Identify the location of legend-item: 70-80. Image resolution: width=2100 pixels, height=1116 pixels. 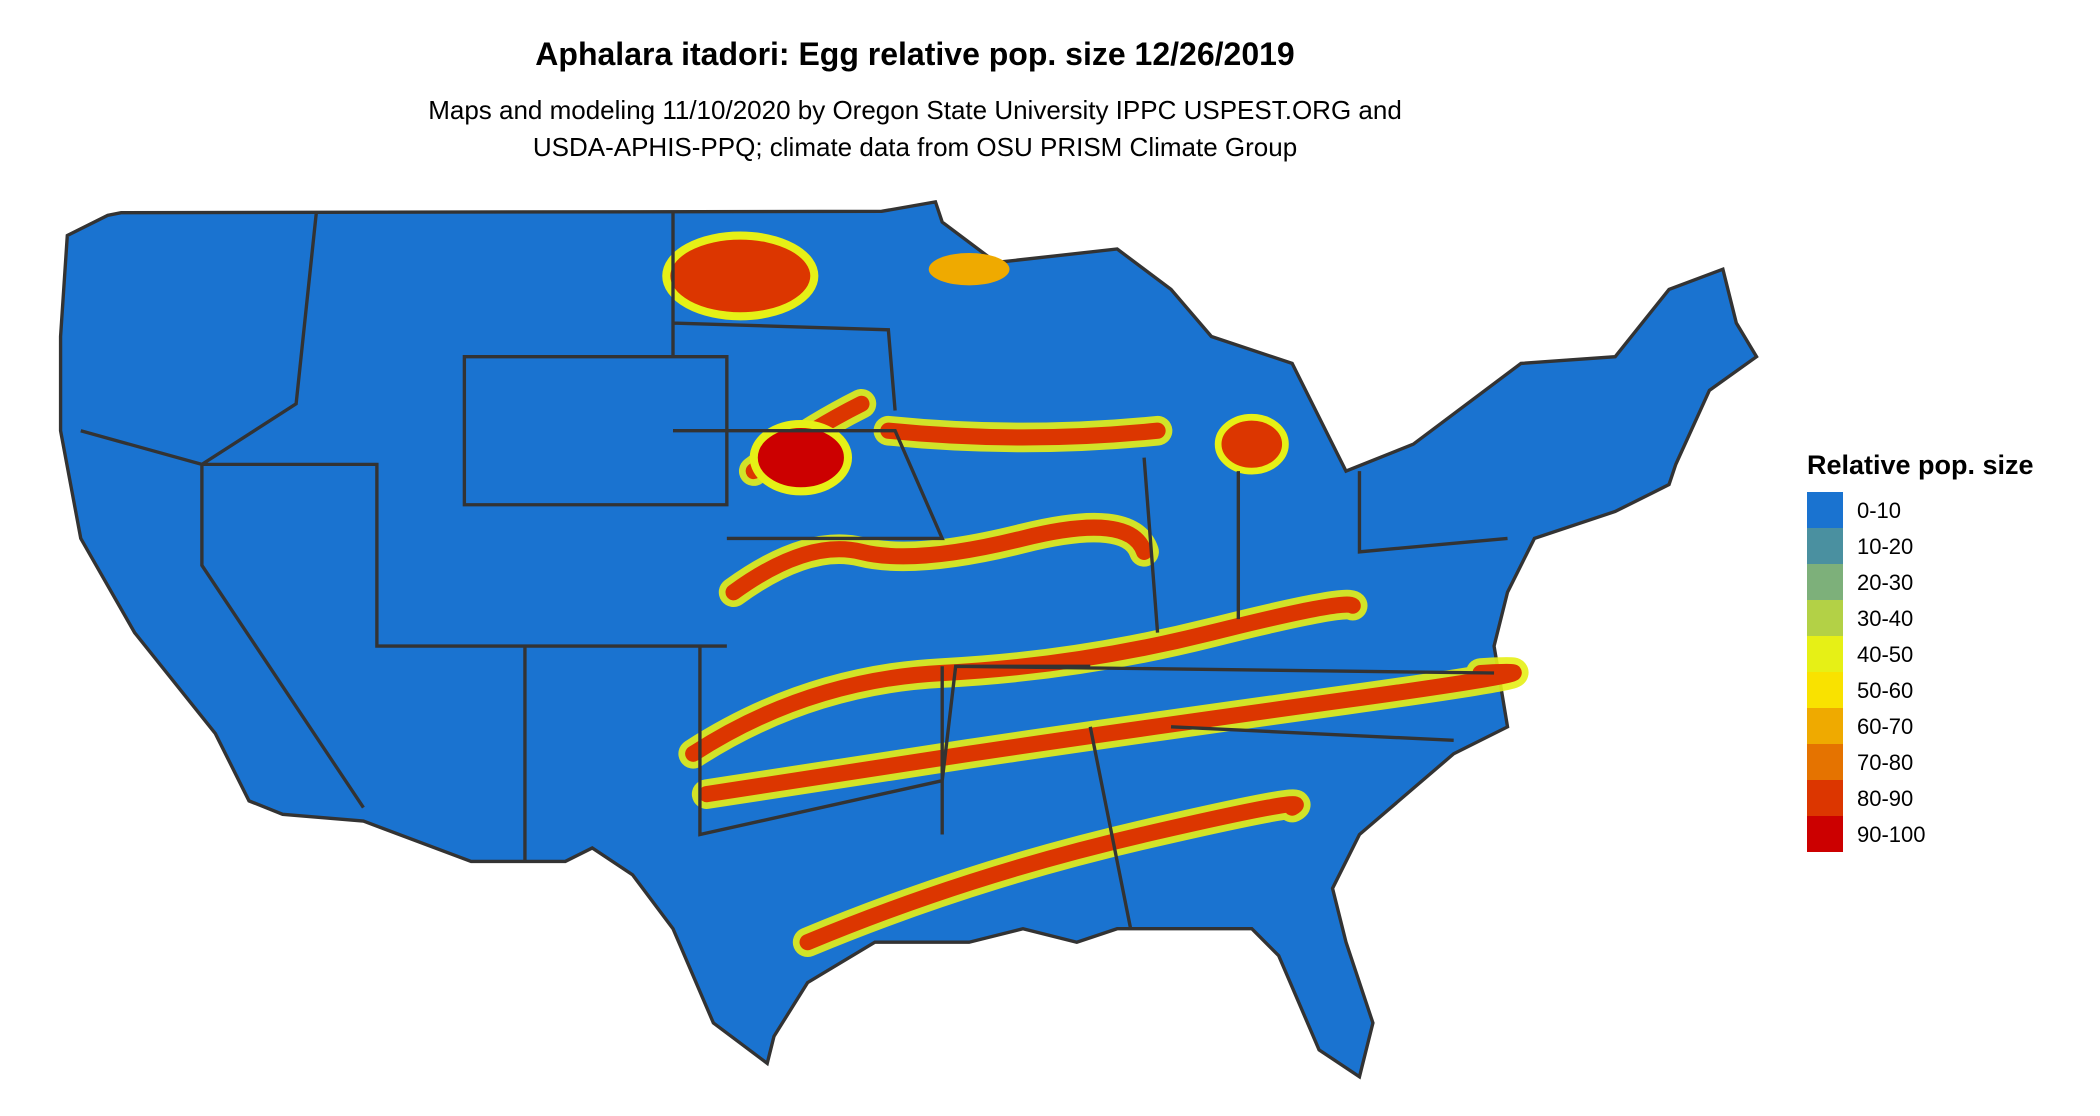
(1932, 762).